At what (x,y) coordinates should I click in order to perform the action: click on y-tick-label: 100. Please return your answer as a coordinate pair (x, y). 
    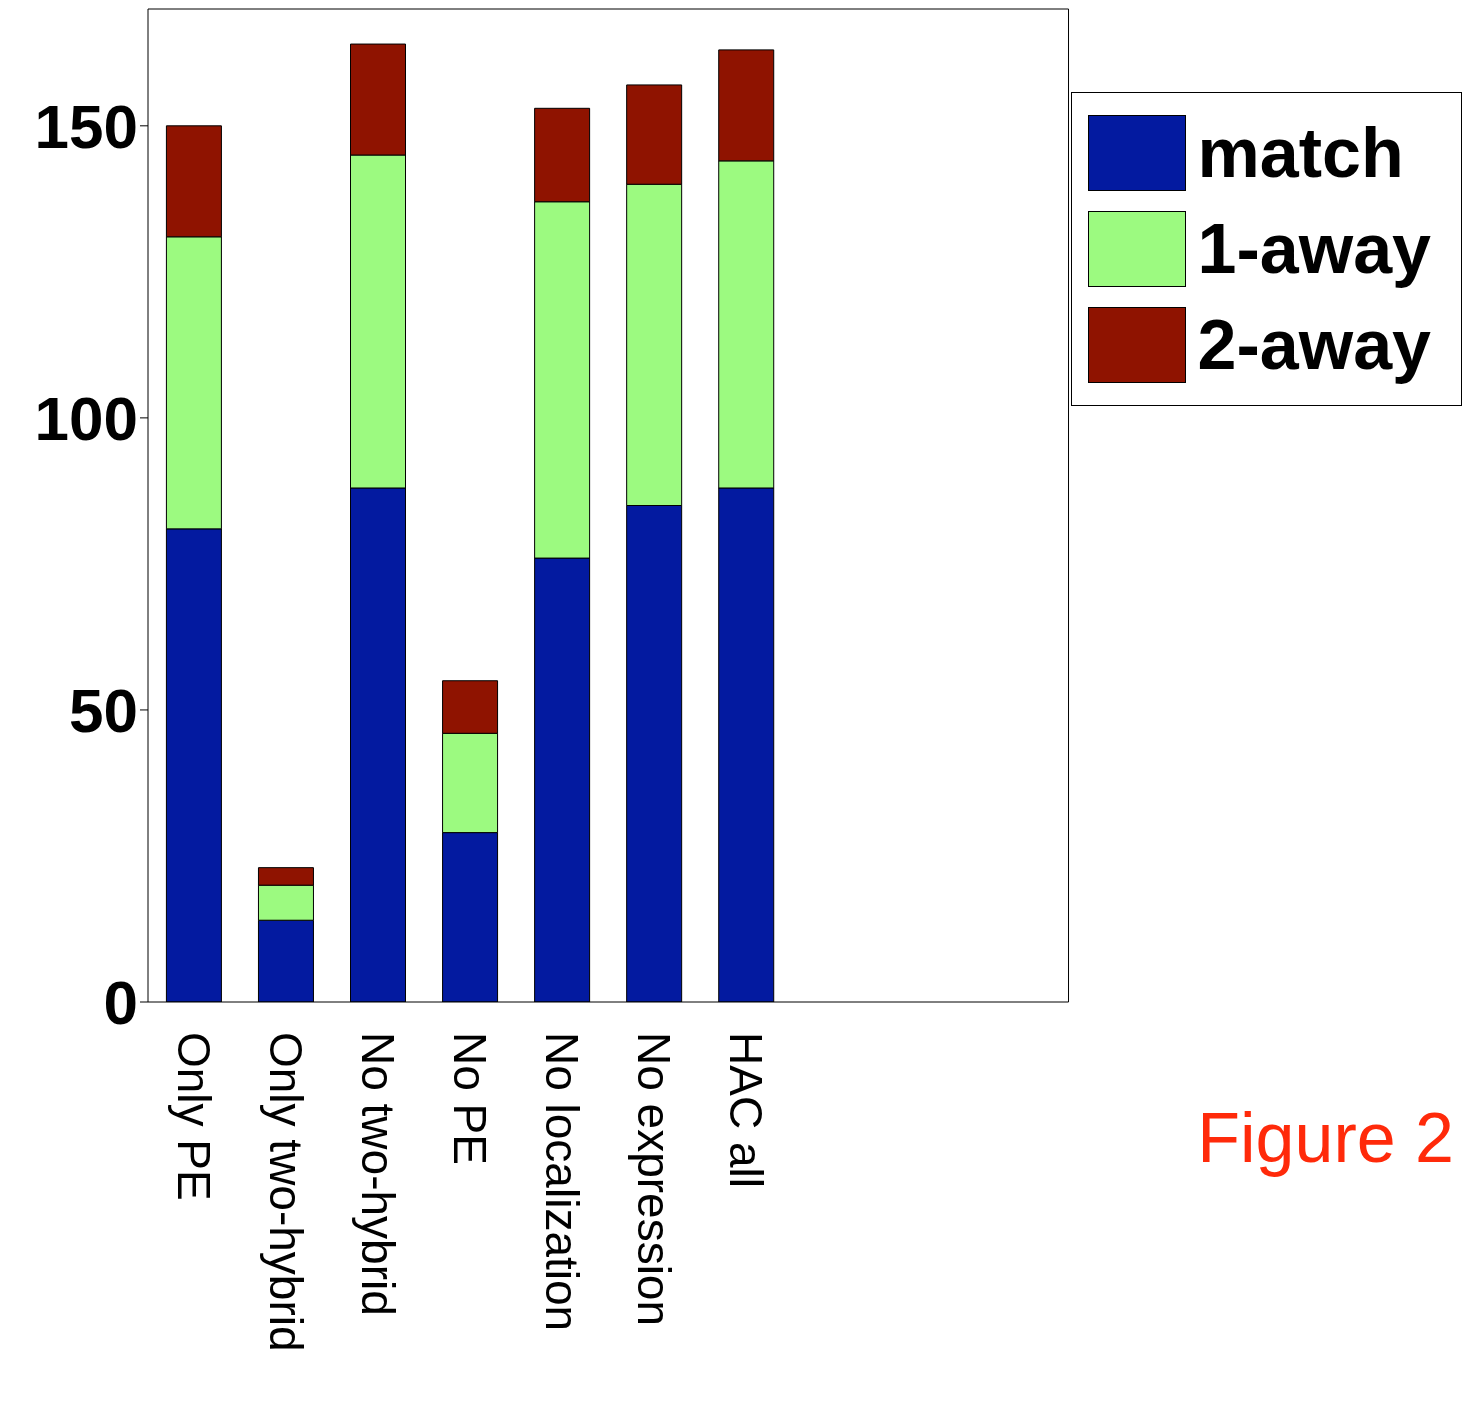
    Looking at the image, I should click on (86, 418).